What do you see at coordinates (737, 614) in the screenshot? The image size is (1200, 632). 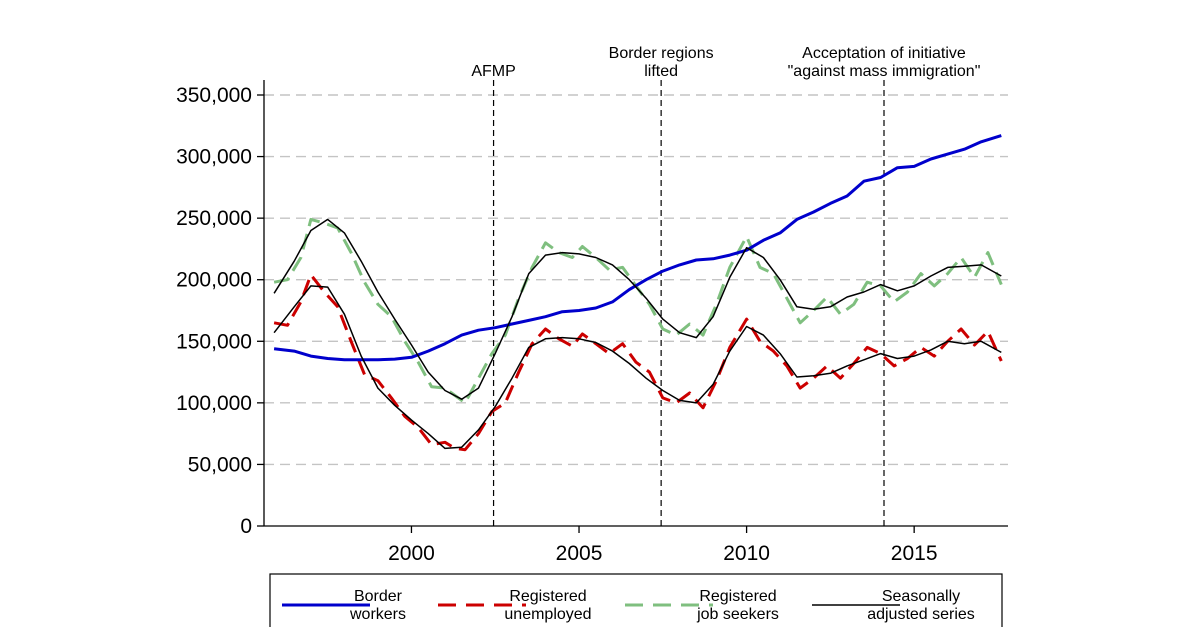 I see `legend-label: job seekers` at bounding box center [737, 614].